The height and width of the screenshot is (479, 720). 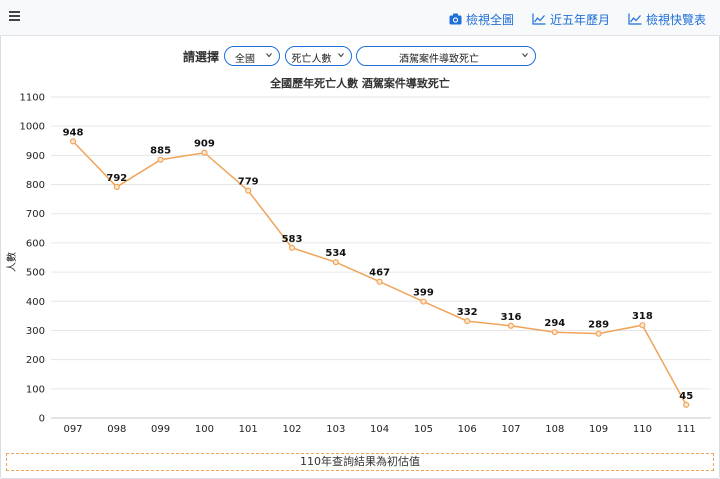 What do you see at coordinates (204, 429) in the screenshot?
I see `x-tick-label: 100` at bounding box center [204, 429].